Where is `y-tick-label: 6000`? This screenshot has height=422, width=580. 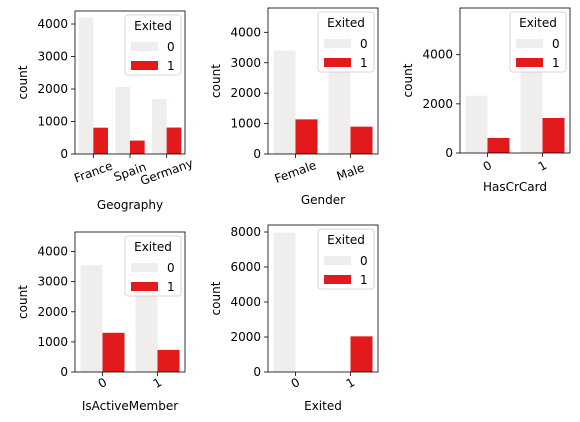 y-tick-label: 6000 is located at coordinates (245, 267).